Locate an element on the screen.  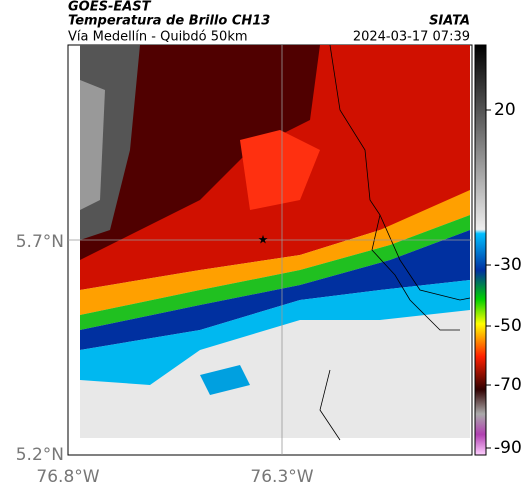
lat-label: 5.7°N is located at coordinates (40, 242).